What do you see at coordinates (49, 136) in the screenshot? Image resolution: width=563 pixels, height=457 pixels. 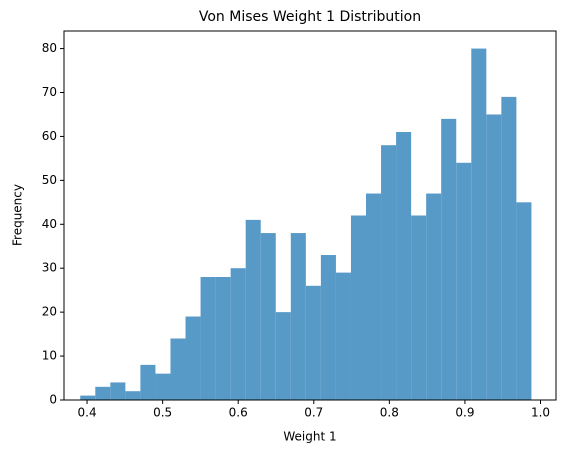 I see `y-tick-label: 60` at bounding box center [49, 136].